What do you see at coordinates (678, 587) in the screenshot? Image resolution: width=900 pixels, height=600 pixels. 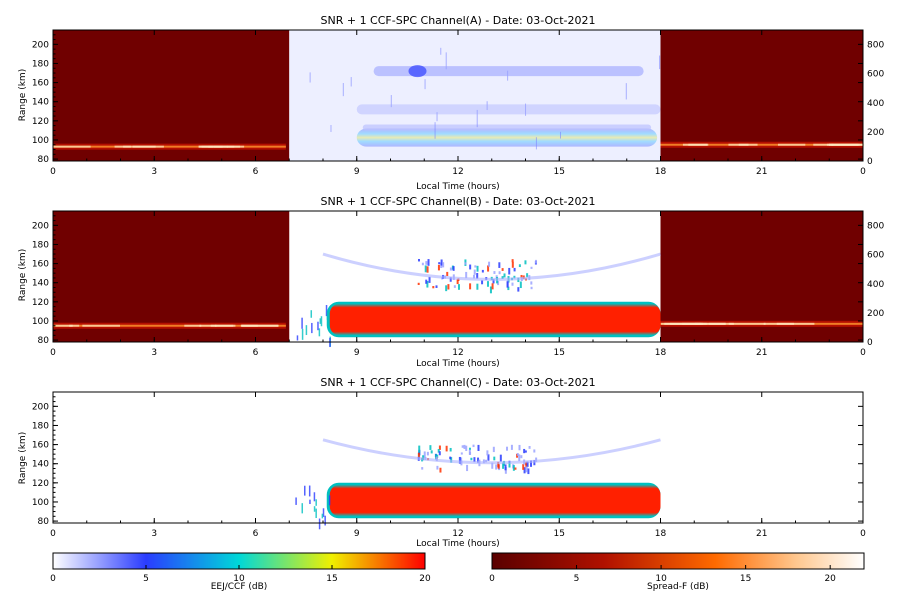 I see `colorbar-spread-f-label: Spread-F (dB)` at bounding box center [678, 587].